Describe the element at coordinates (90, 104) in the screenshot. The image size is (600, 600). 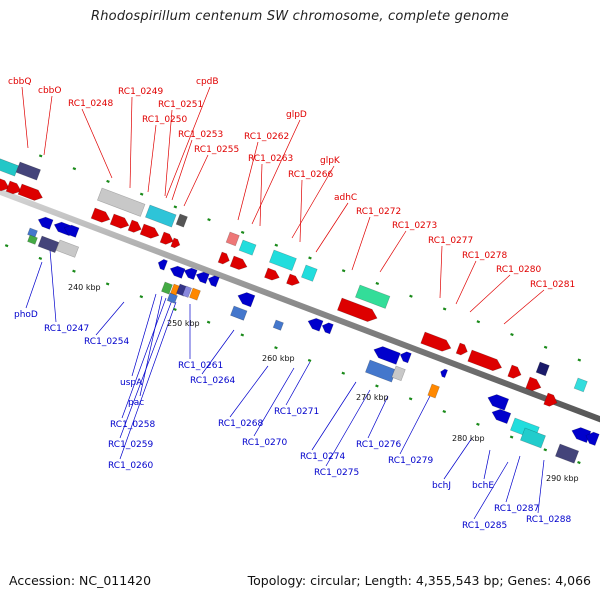
I see `forward-gene-label: RC1_0248` at that location.